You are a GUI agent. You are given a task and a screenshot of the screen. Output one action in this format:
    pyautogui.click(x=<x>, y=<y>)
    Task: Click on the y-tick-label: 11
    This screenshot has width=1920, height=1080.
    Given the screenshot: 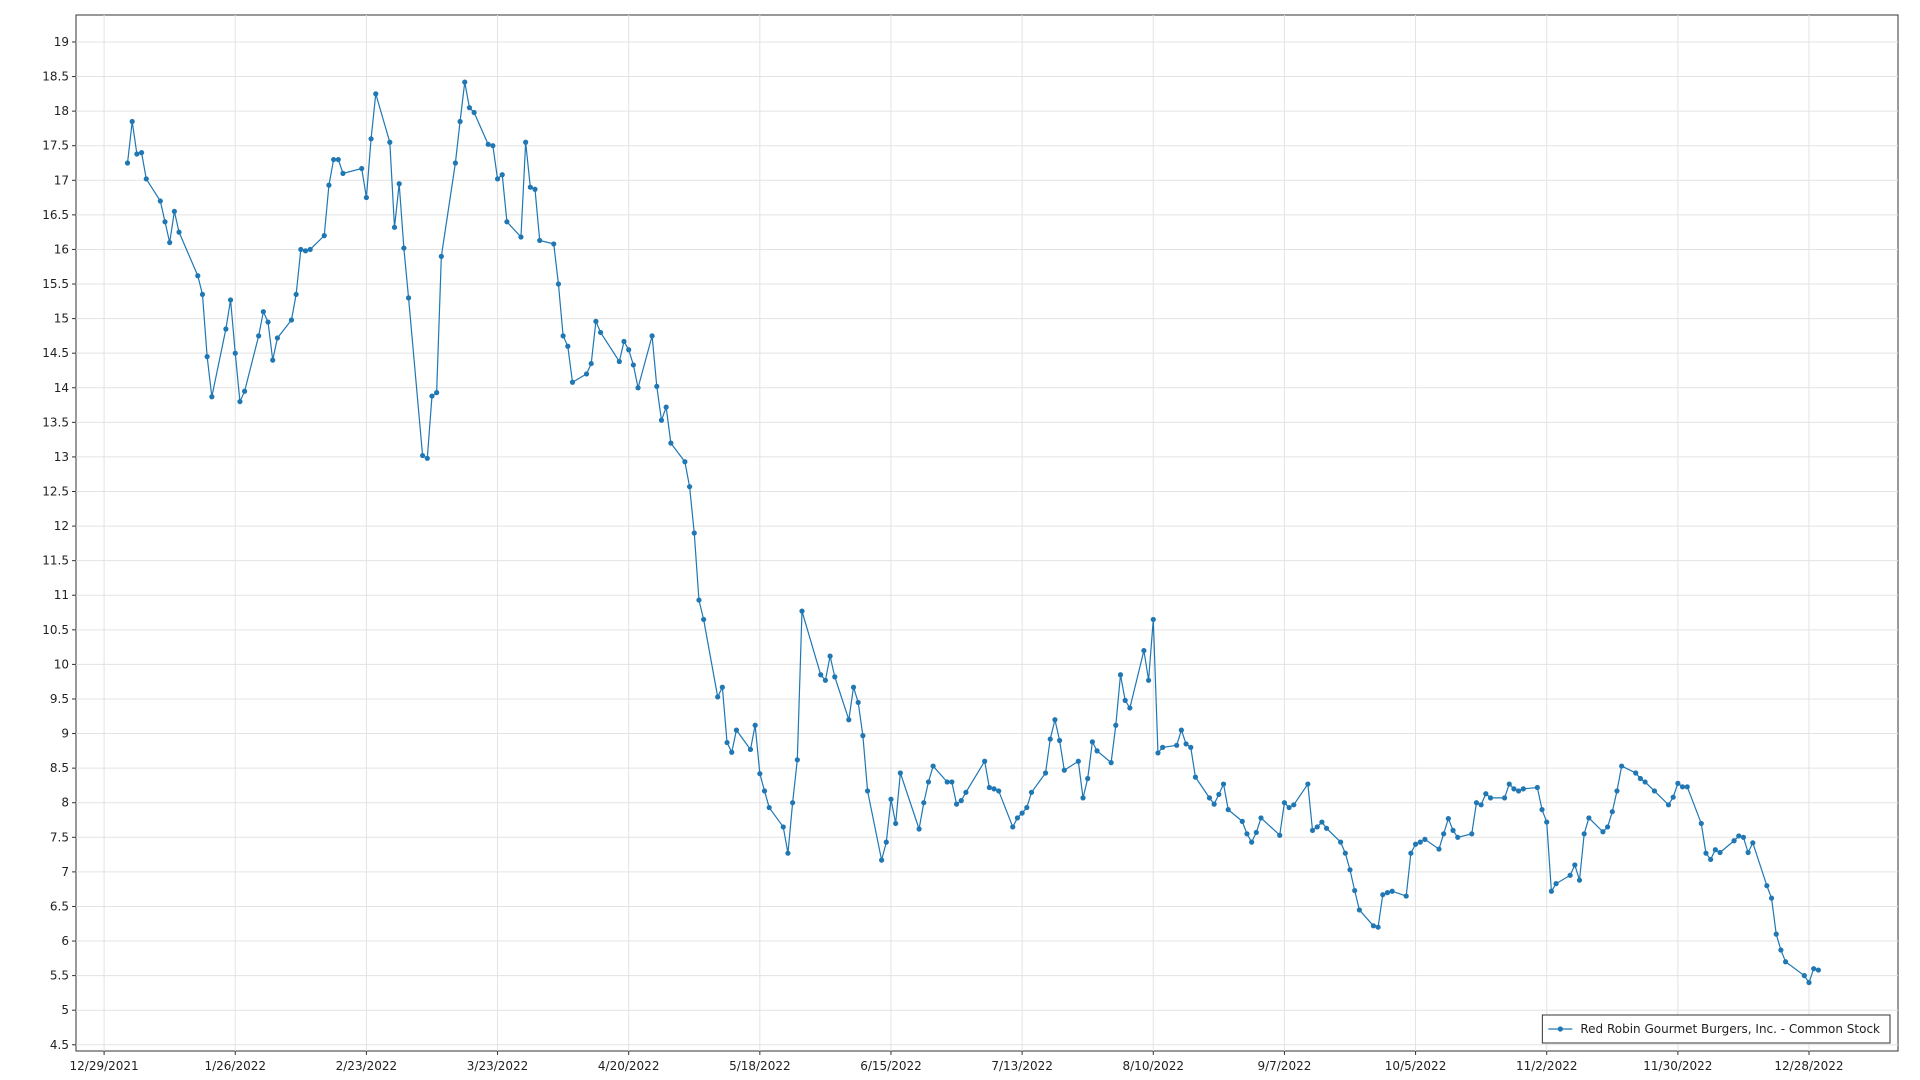 What is the action you would take?
    pyautogui.click(x=61, y=595)
    